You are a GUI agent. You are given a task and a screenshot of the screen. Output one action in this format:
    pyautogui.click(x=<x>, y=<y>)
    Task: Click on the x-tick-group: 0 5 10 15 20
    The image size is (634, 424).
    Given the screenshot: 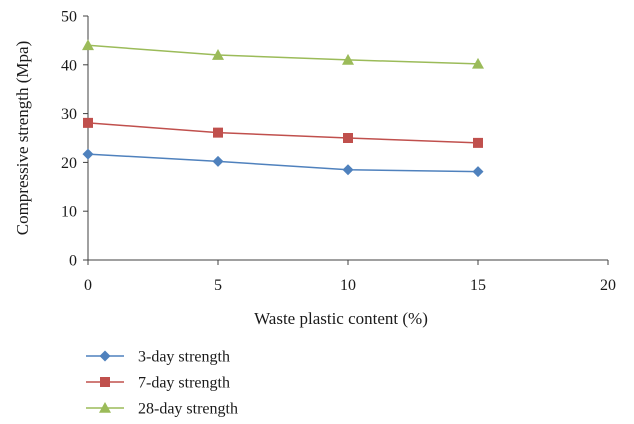 What is the action you would take?
    pyautogui.click(x=350, y=277)
    